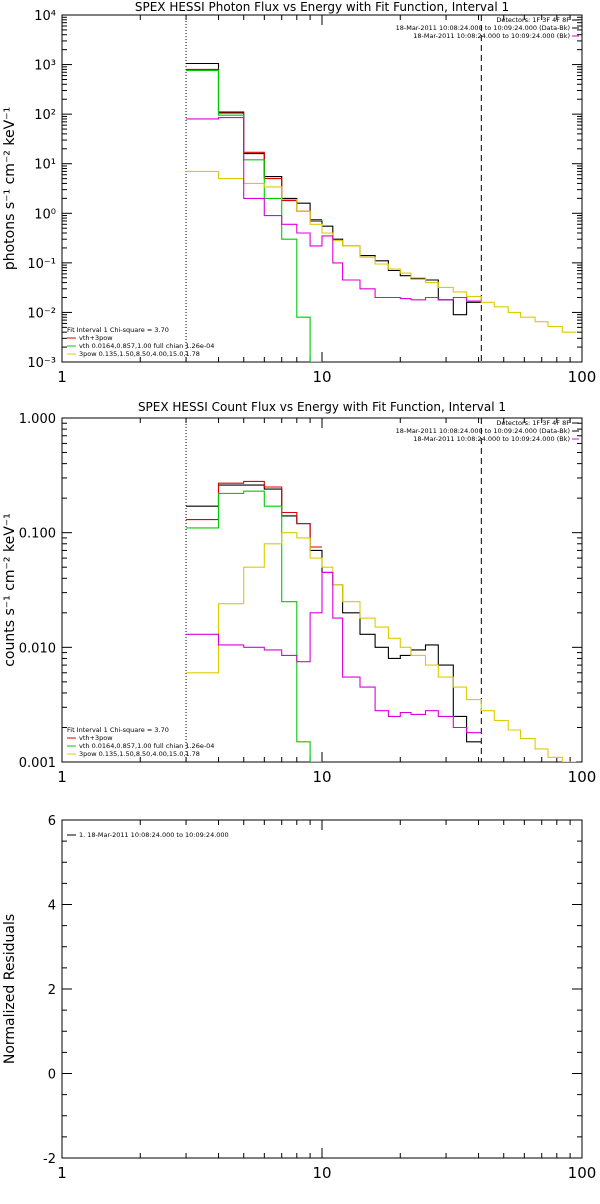 Image resolution: width=600 pixels, height=1204 pixels. Describe the element at coordinates (37, 648) in the screenshot. I see `y-tick-label: 0.010` at that location.